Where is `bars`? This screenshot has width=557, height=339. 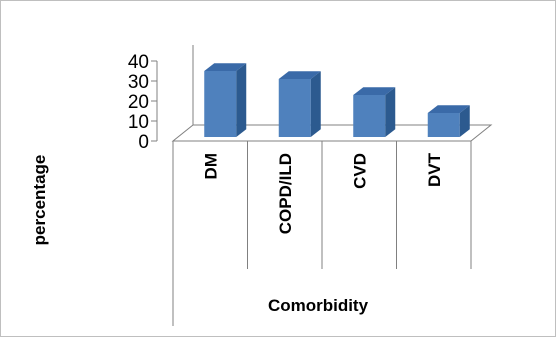 bars is located at coordinates (337, 100).